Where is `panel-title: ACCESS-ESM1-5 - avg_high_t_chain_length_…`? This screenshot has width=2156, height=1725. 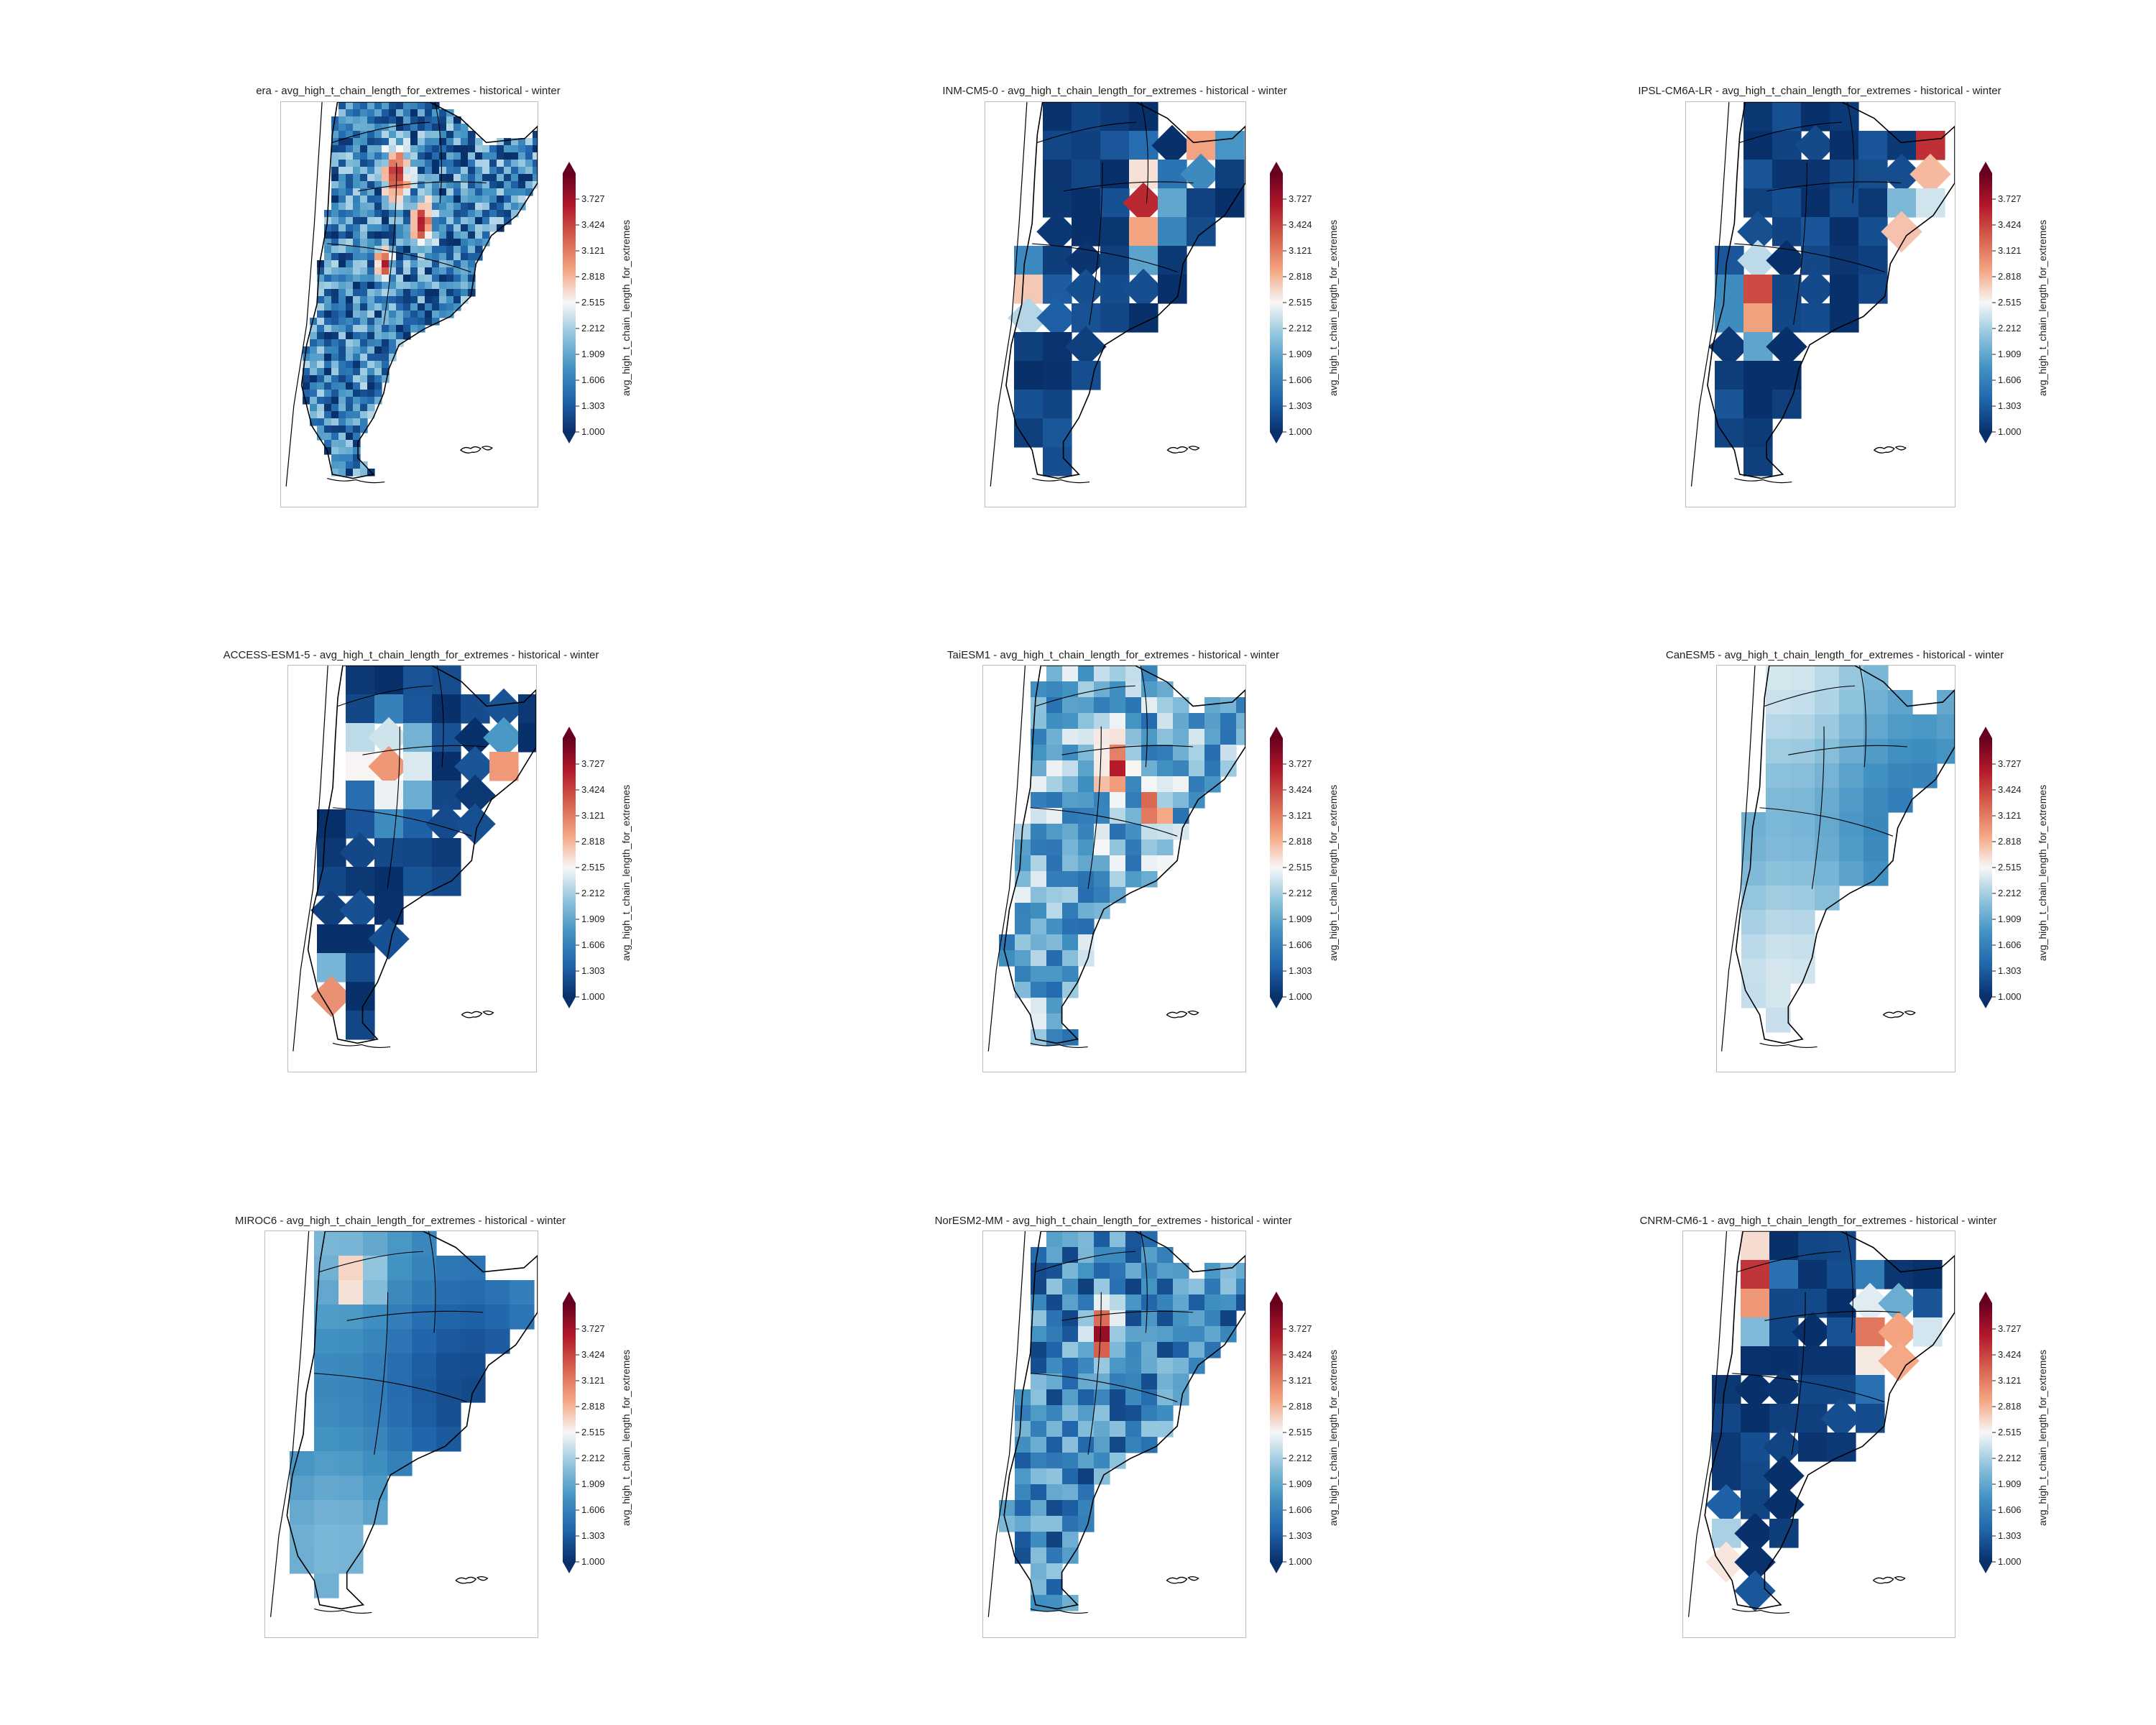
panel-title: ACCESS-ESM1-5 - avg_high_t_chain_length_… is located at coordinates (411, 655).